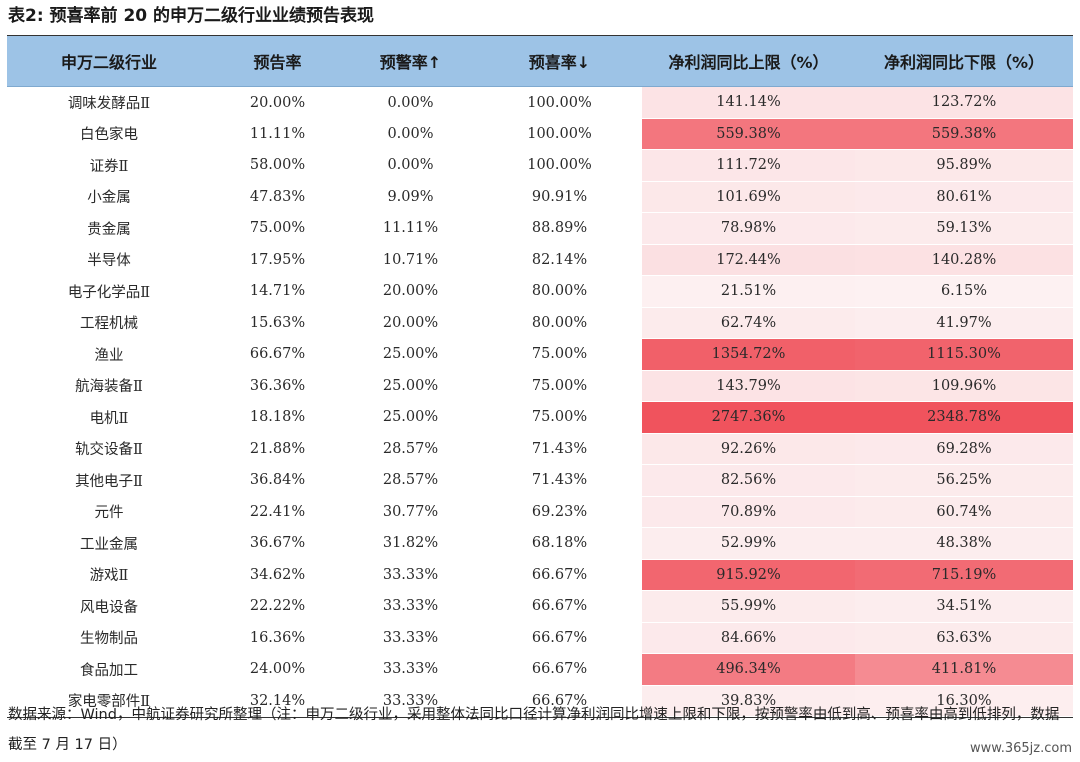 The image size is (1080, 762). Describe the element at coordinates (109, 229) in the screenshot. I see `cell-industry: 贵金属` at that location.